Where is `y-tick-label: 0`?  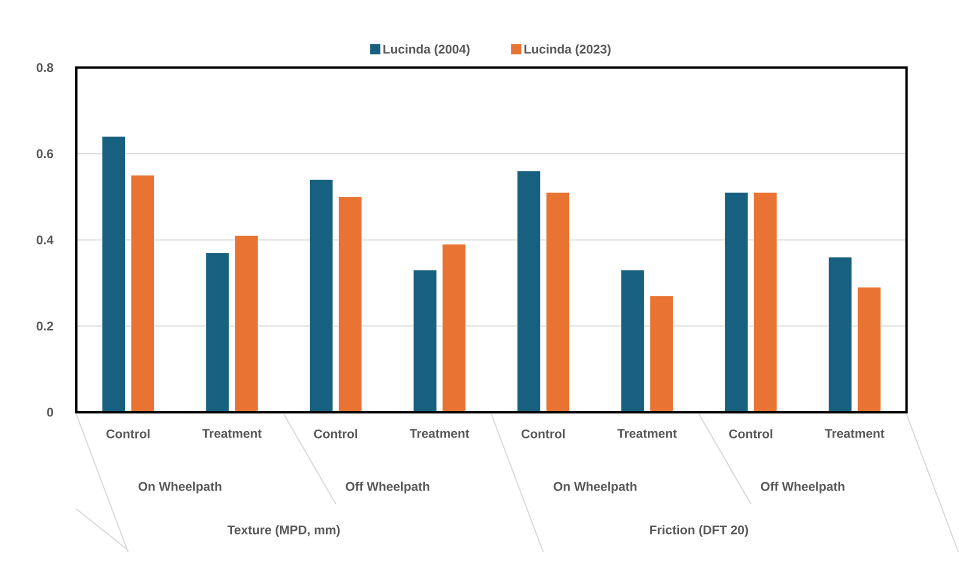 y-tick-label: 0 is located at coordinates (50, 412).